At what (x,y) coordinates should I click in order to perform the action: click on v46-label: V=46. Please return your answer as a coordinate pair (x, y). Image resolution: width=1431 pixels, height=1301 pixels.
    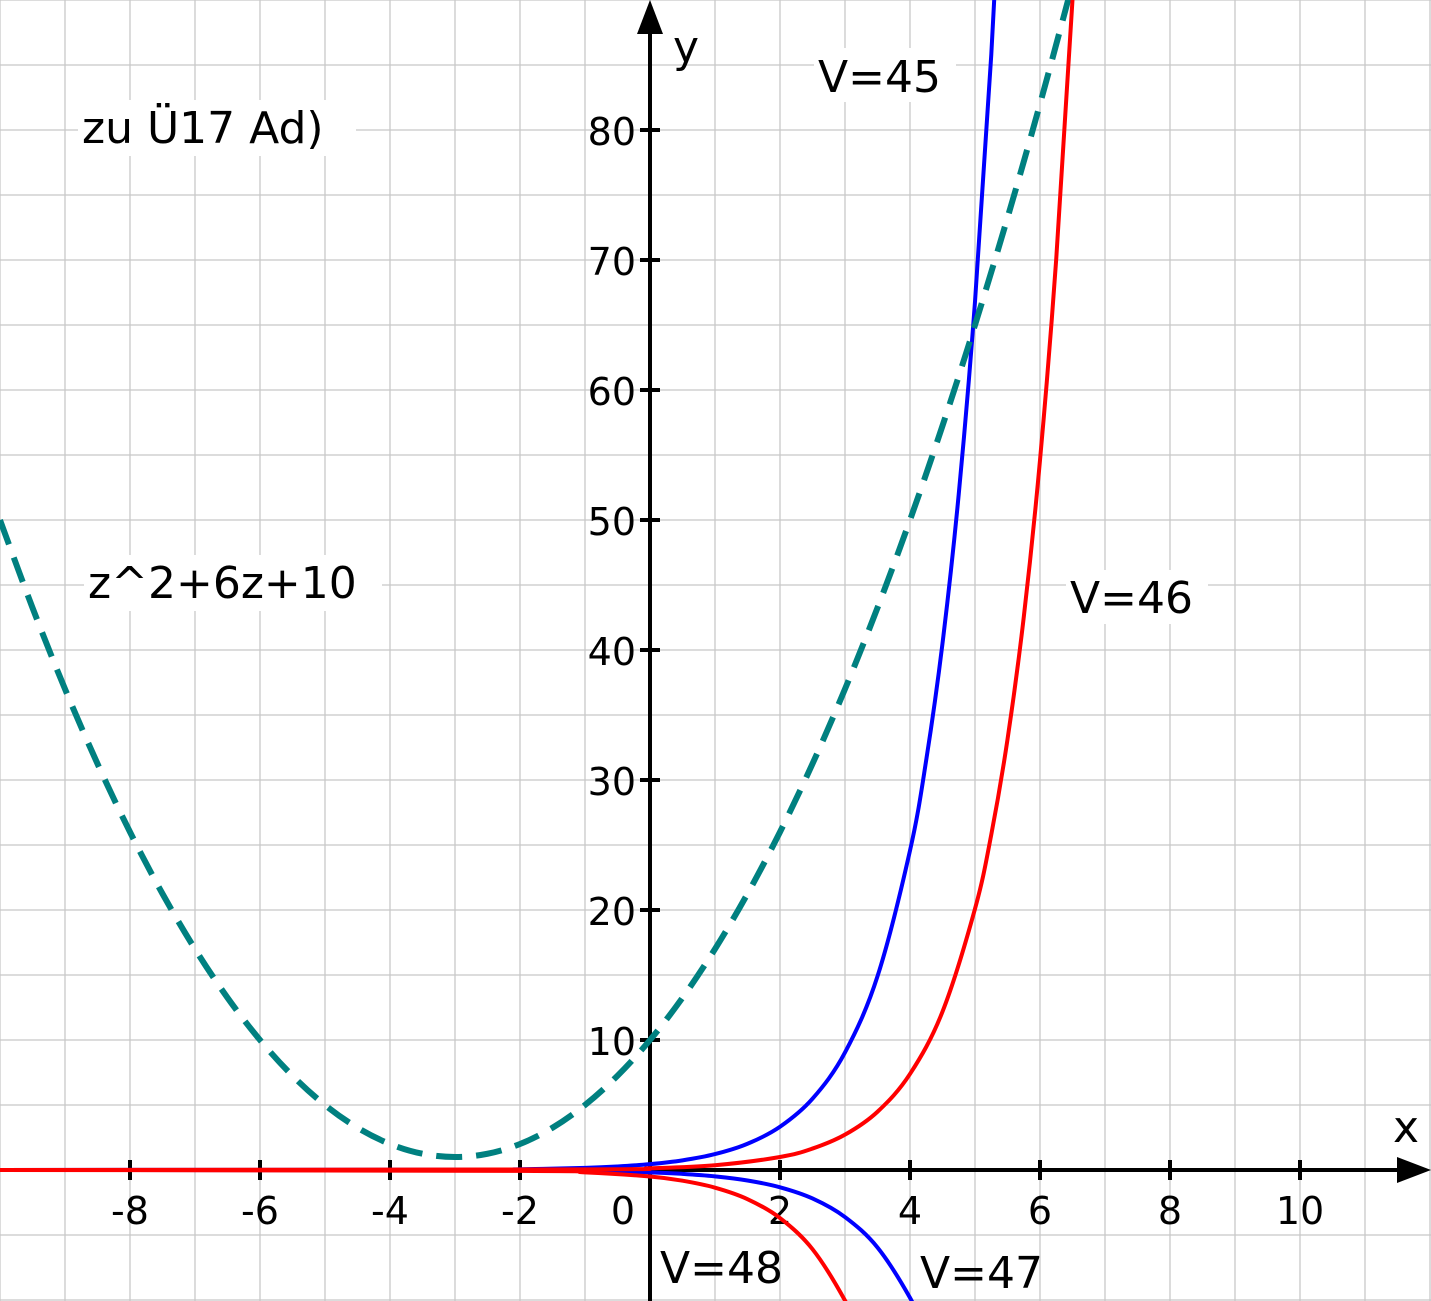
    Looking at the image, I should click on (1131, 598).